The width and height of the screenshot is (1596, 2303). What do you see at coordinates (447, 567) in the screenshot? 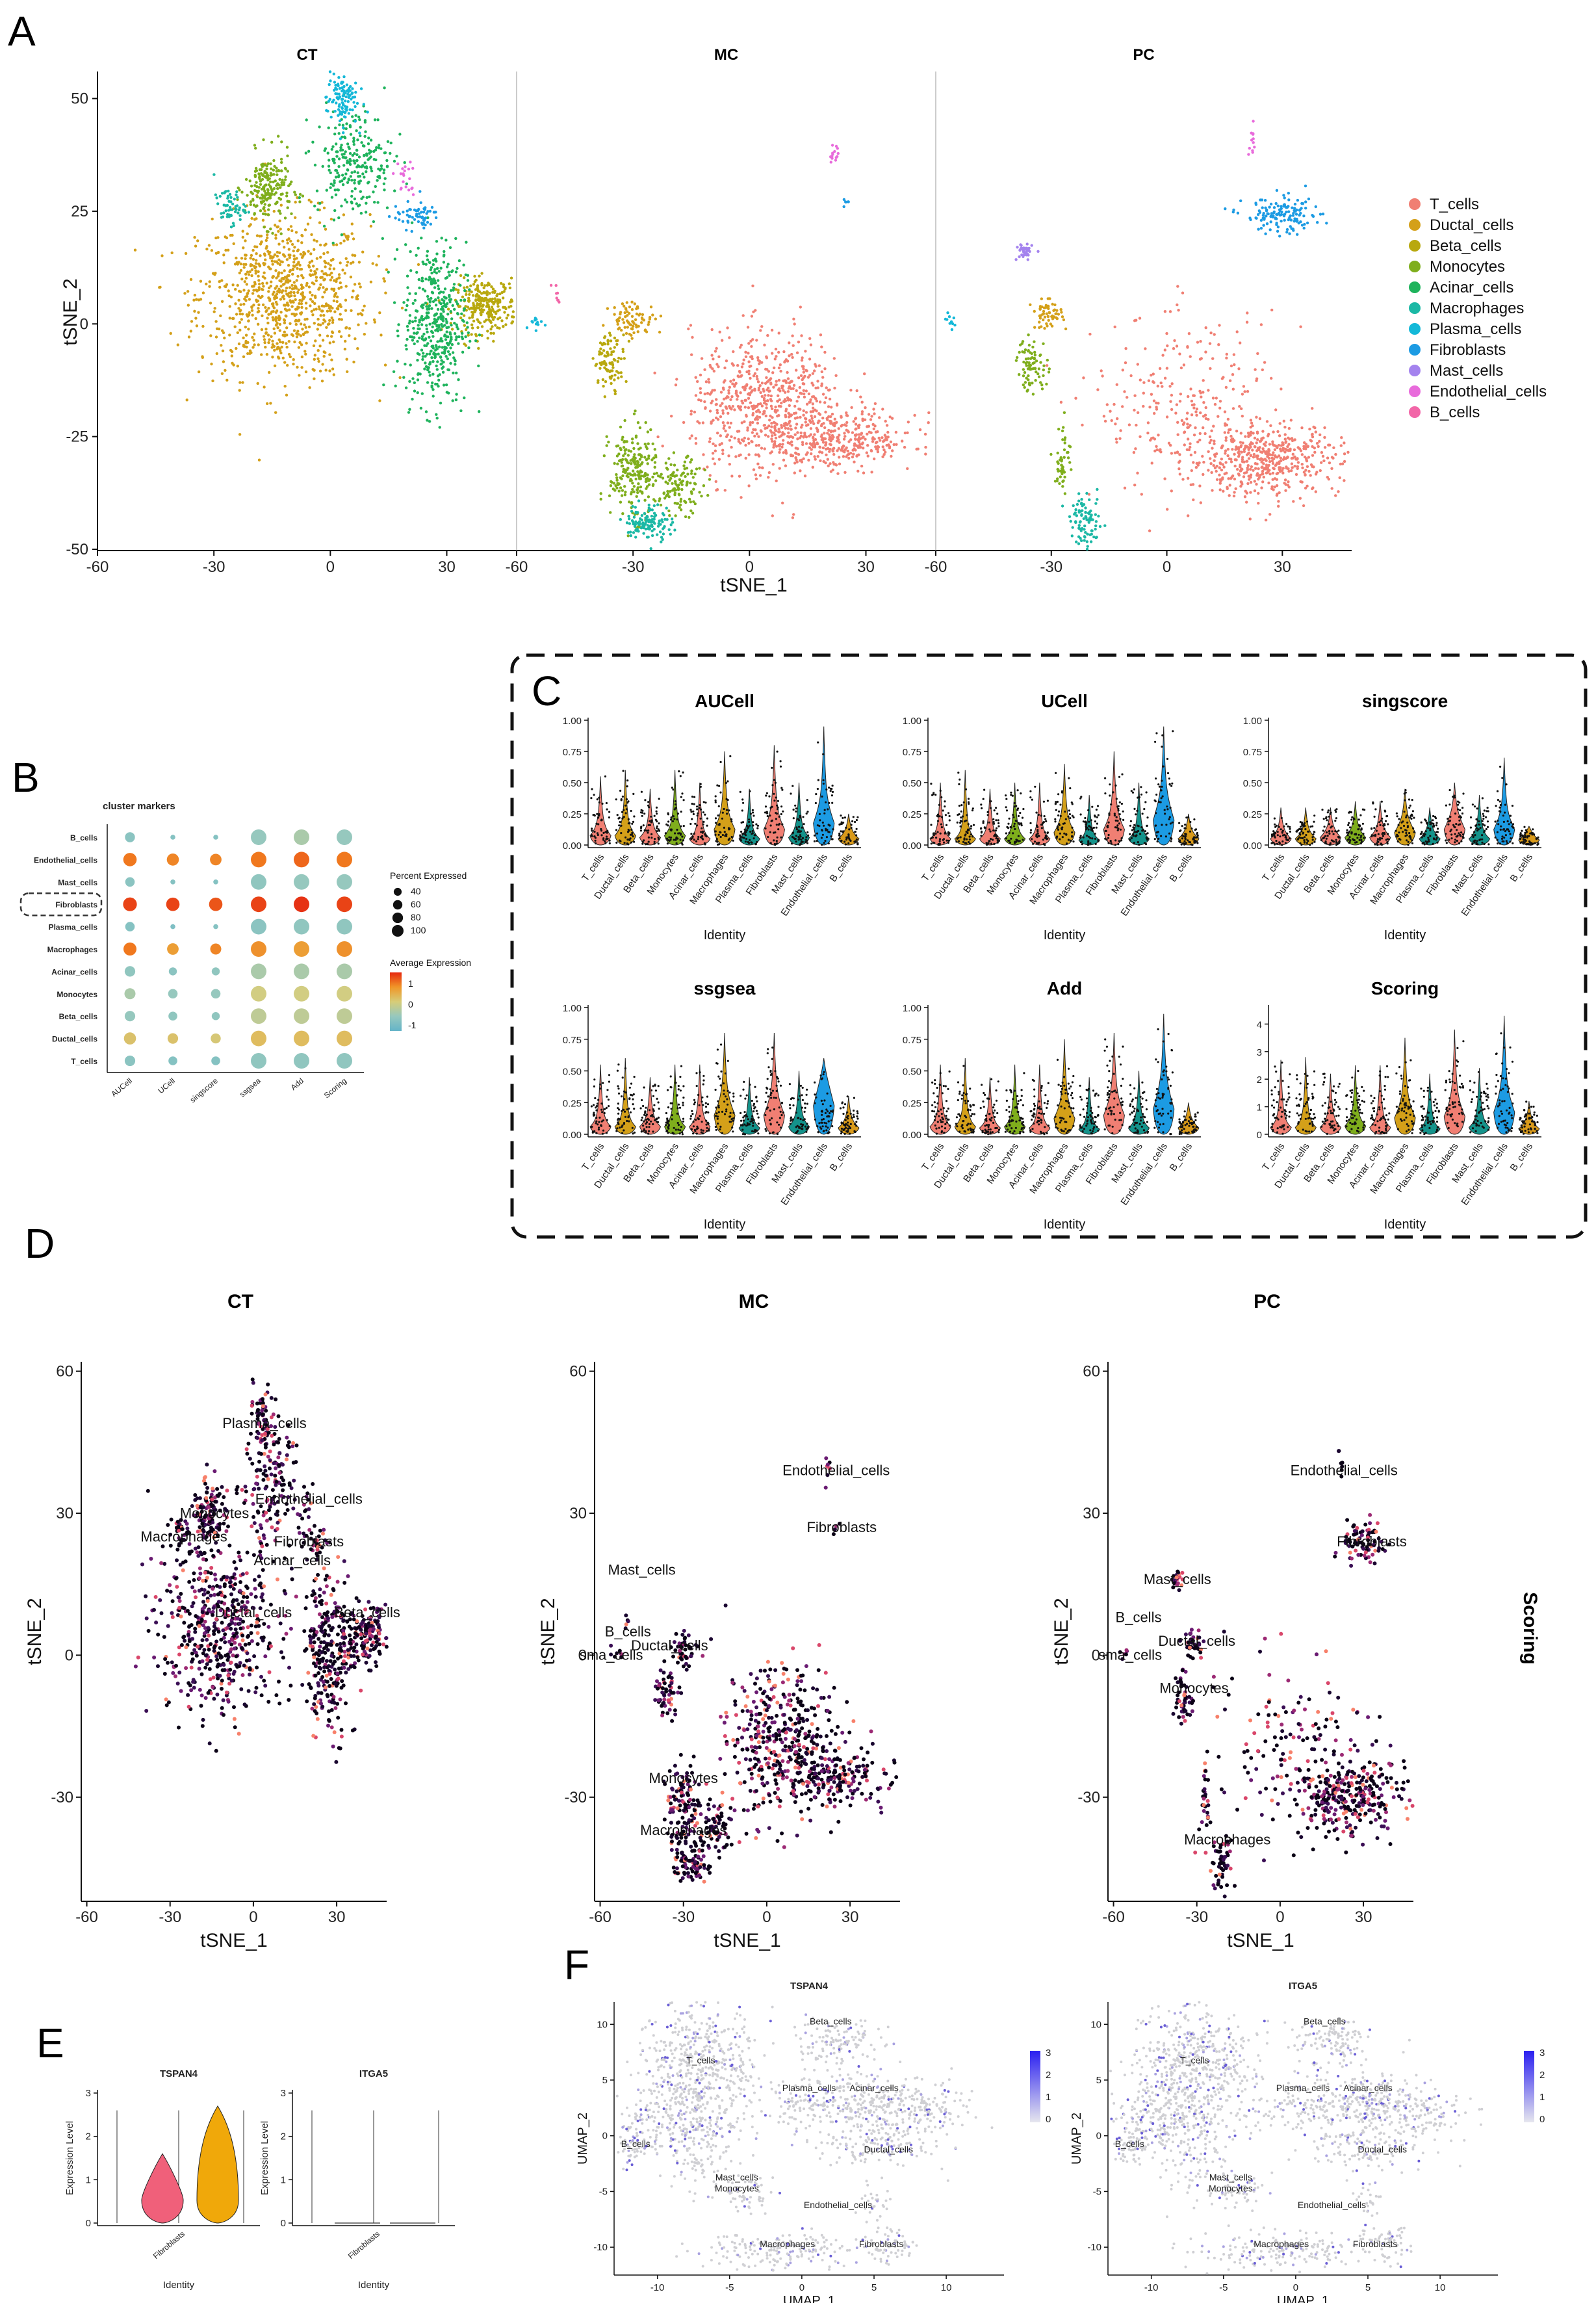
I see `panel-a-xtick-label: 30` at bounding box center [447, 567].